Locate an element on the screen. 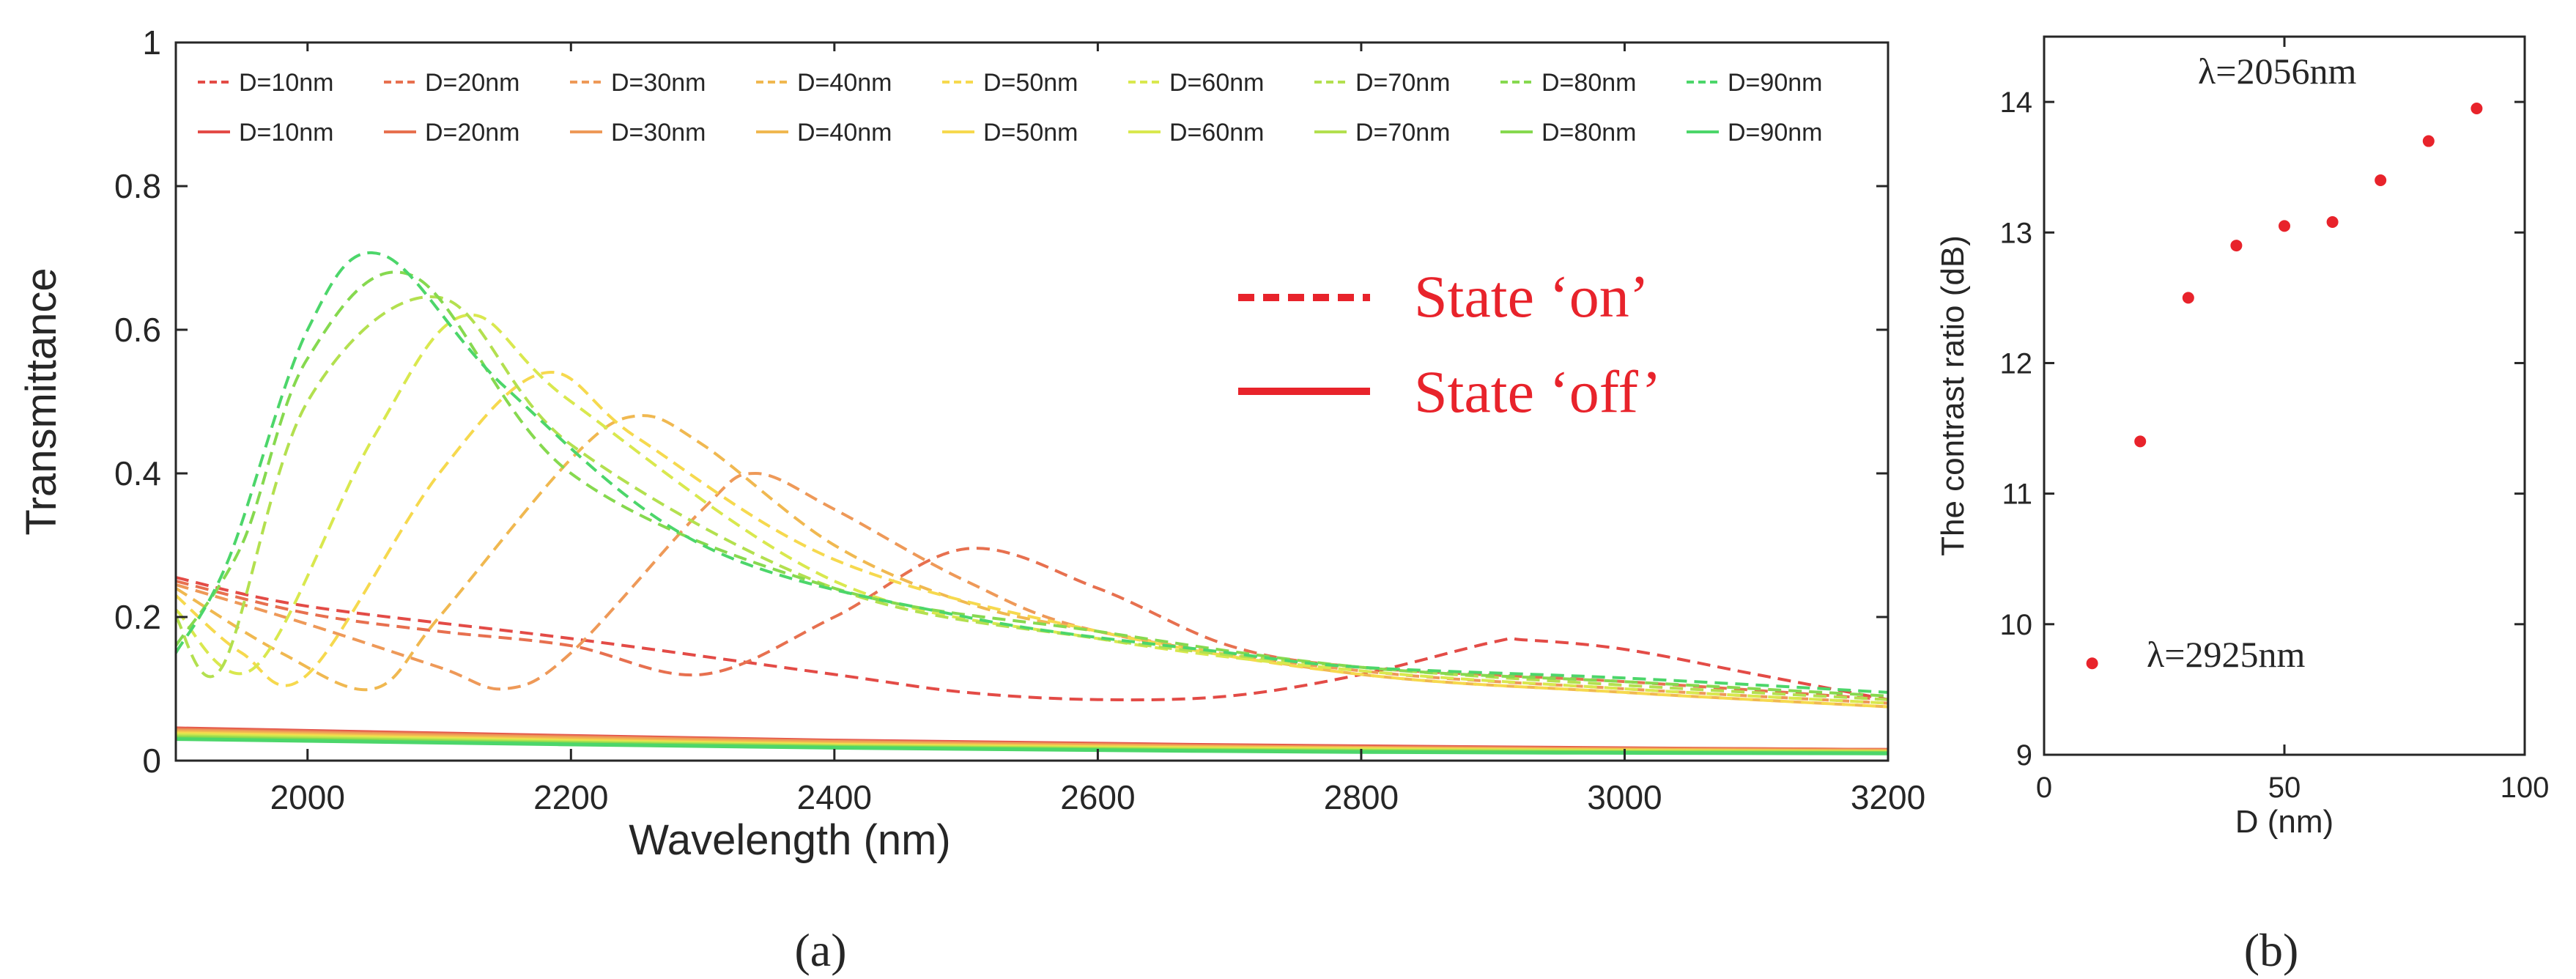  x-tick-label: 2600 is located at coordinates (1097, 797).